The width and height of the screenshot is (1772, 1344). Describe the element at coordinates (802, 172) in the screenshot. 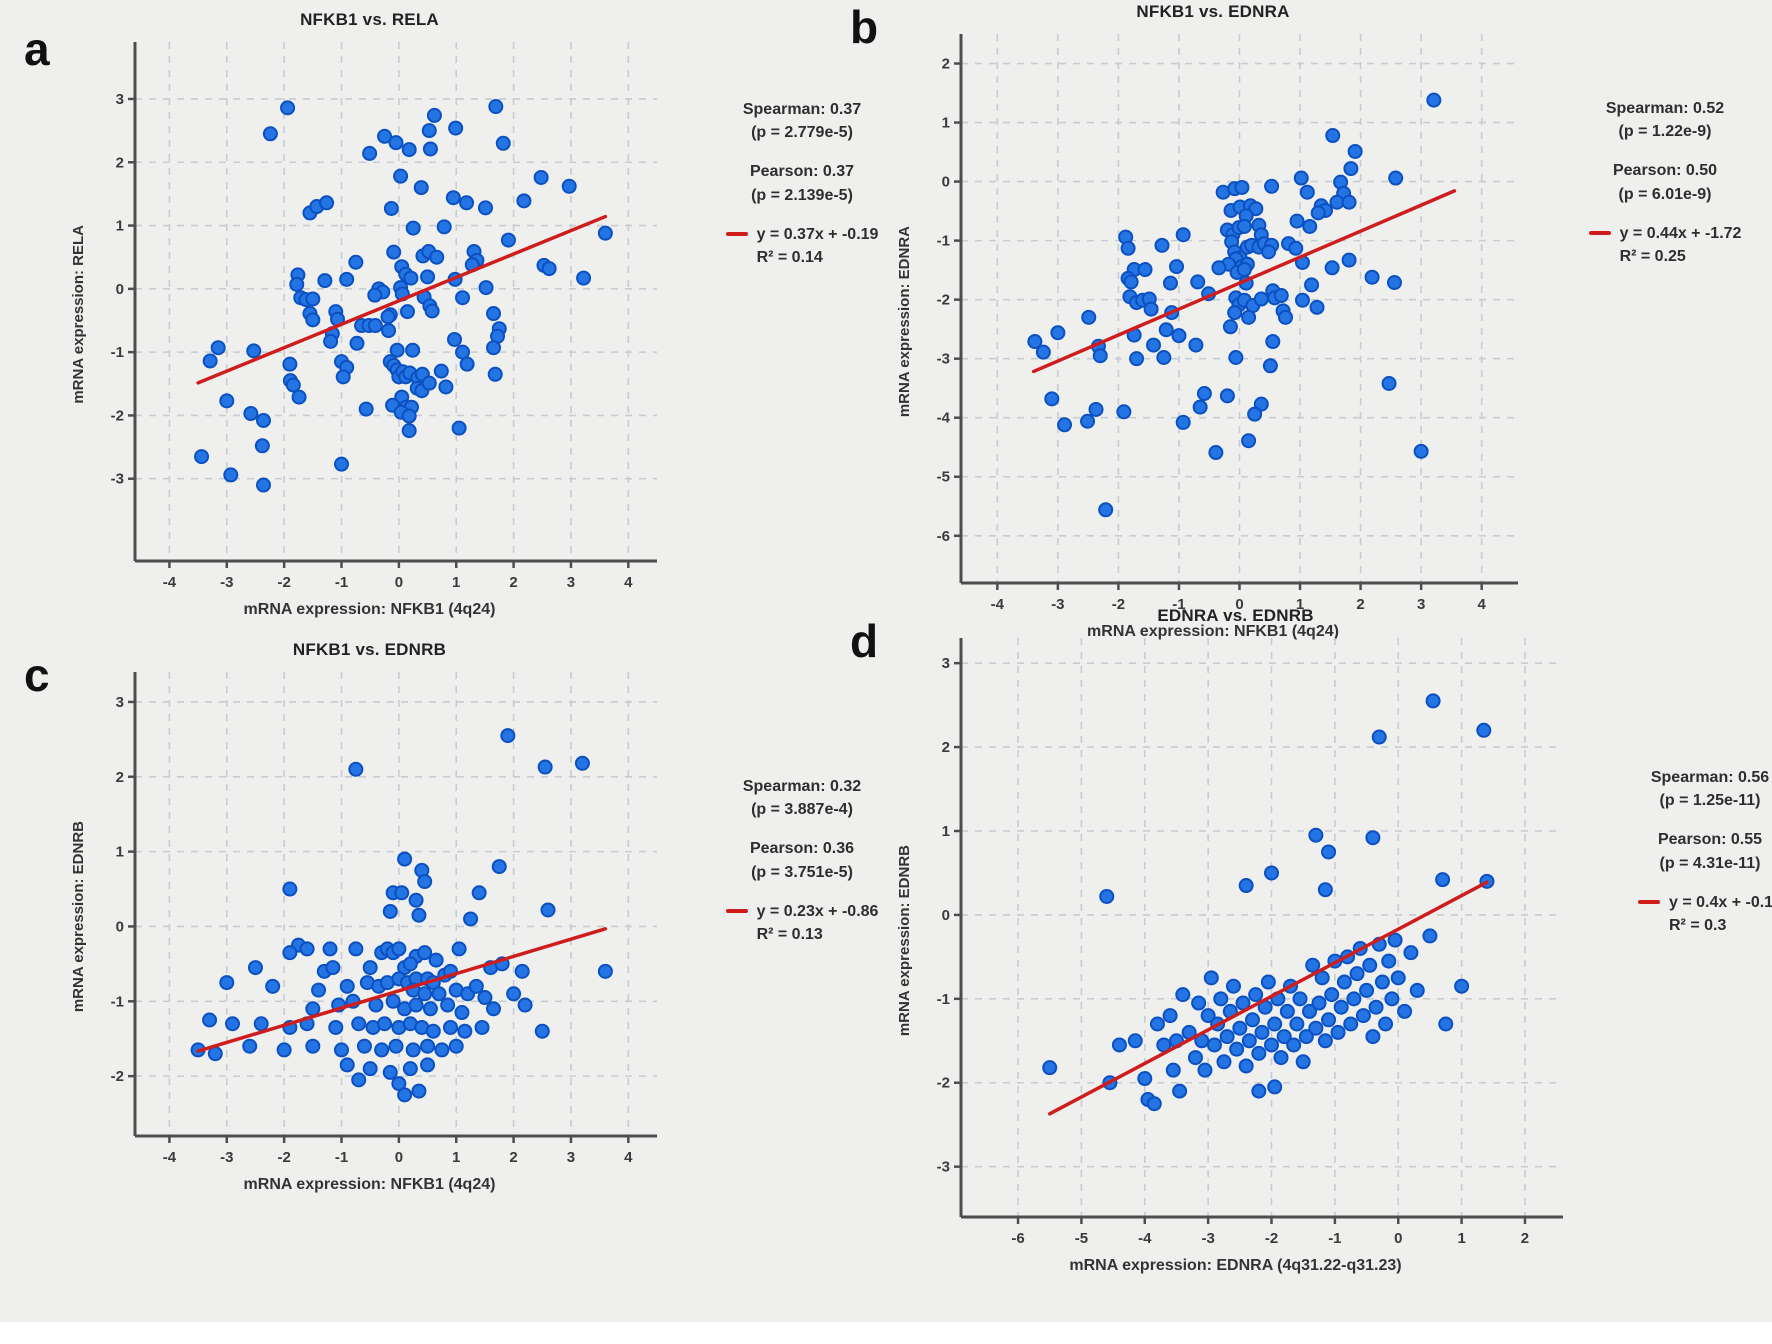

I see `pearson-value-a: Pearson: 0.37` at that location.